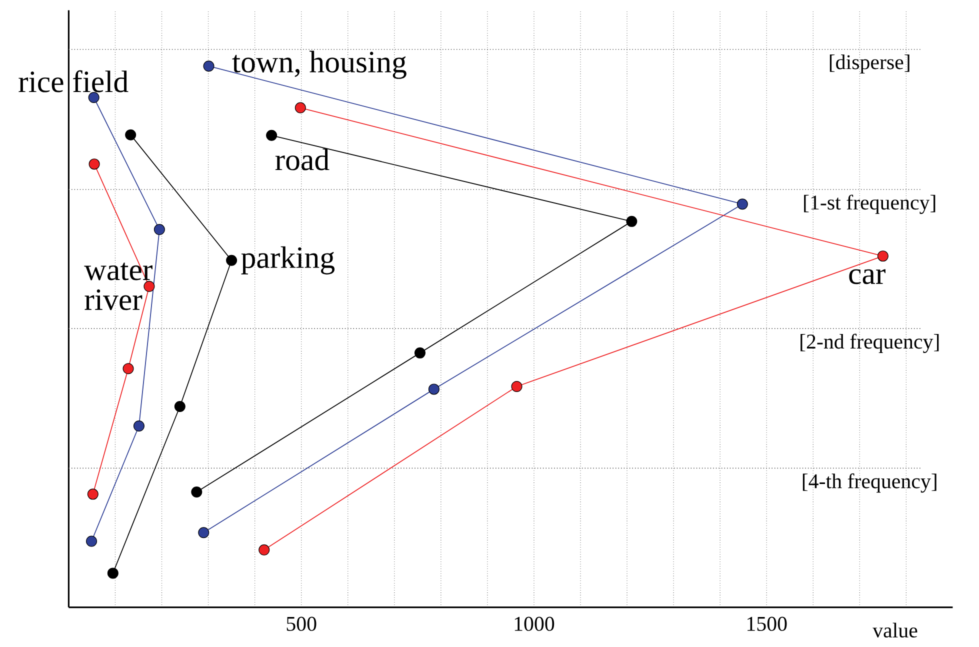  Describe the element at coordinates (869, 344) in the screenshot. I see `ref-line-label: [2-nd frequency]` at that location.